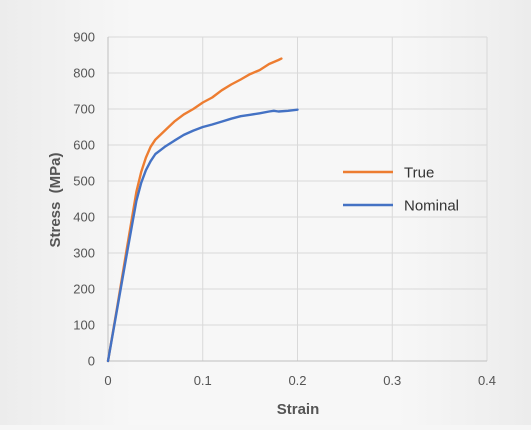 This screenshot has height=430, width=531. Describe the element at coordinates (298, 409) in the screenshot. I see `x-axis-title: Strain` at that location.